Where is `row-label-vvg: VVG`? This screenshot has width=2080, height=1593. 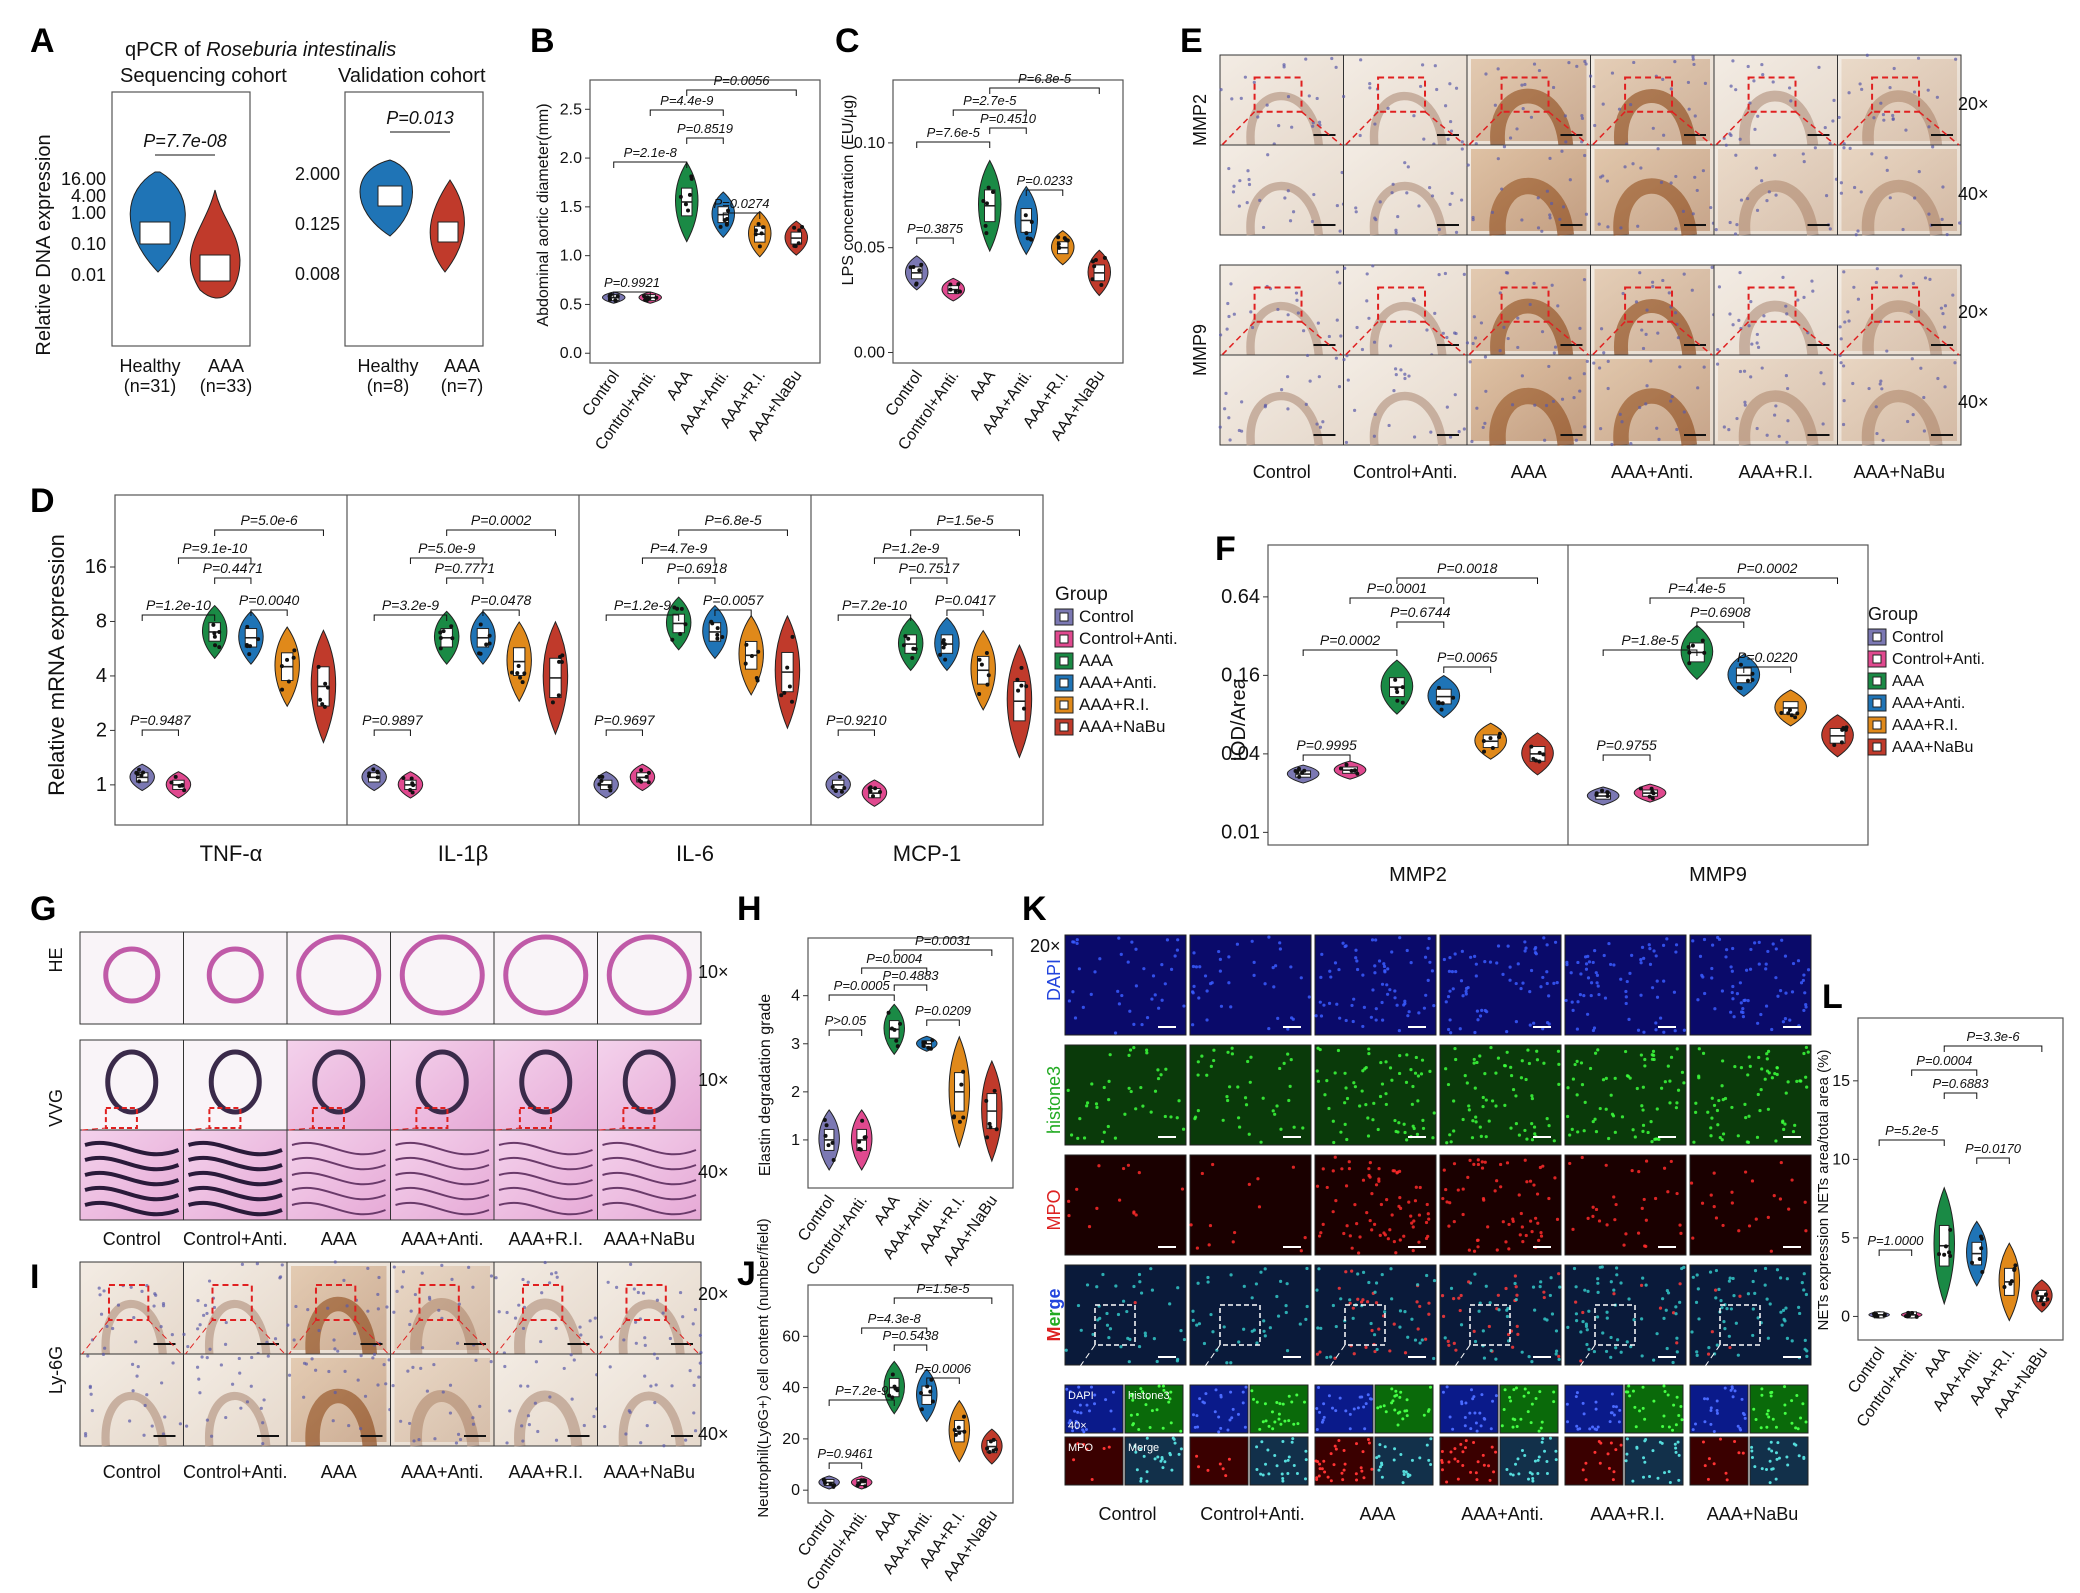
row-label-vvg: VVG is located at coordinates (56, 1108).